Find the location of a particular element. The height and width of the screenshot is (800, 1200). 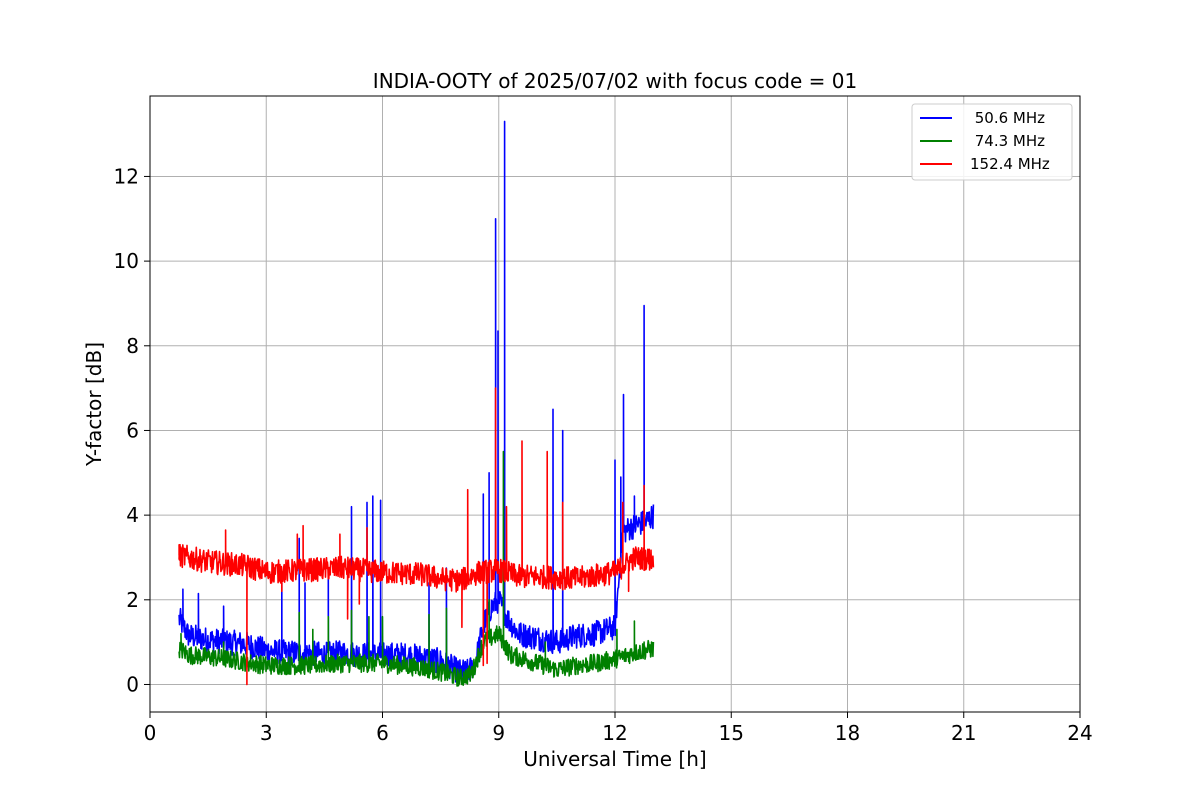

x-tick-label: 18 is located at coordinates (847, 733).